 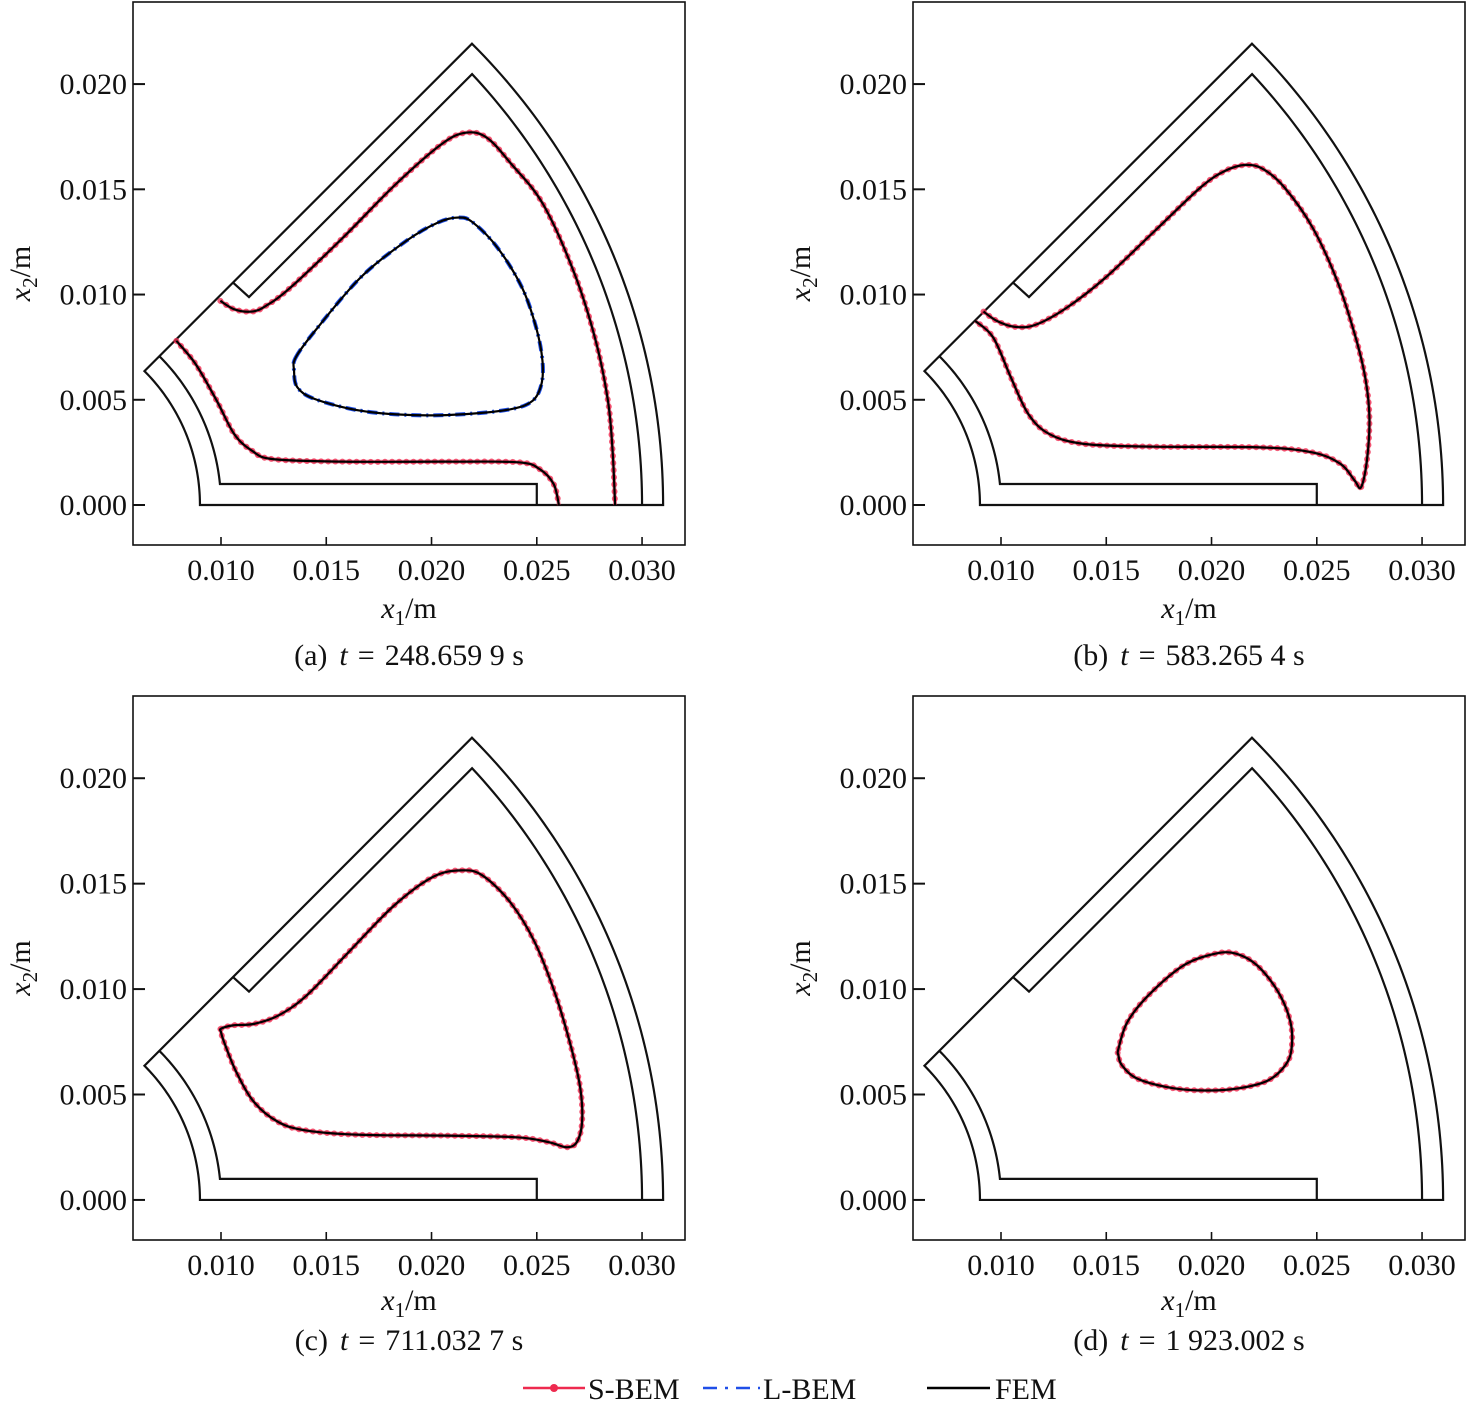 What do you see at coordinates (454, 1340) in the screenshot?
I see `caption-value: 711.032 7 s` at bounding box center [454, 1340].